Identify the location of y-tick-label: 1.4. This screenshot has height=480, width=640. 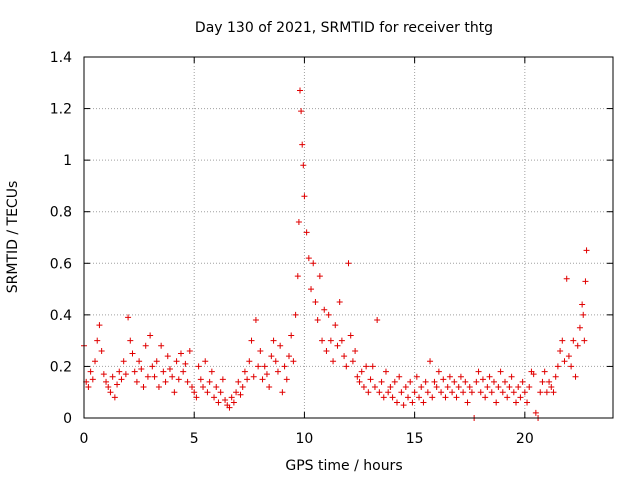
(61, 58).